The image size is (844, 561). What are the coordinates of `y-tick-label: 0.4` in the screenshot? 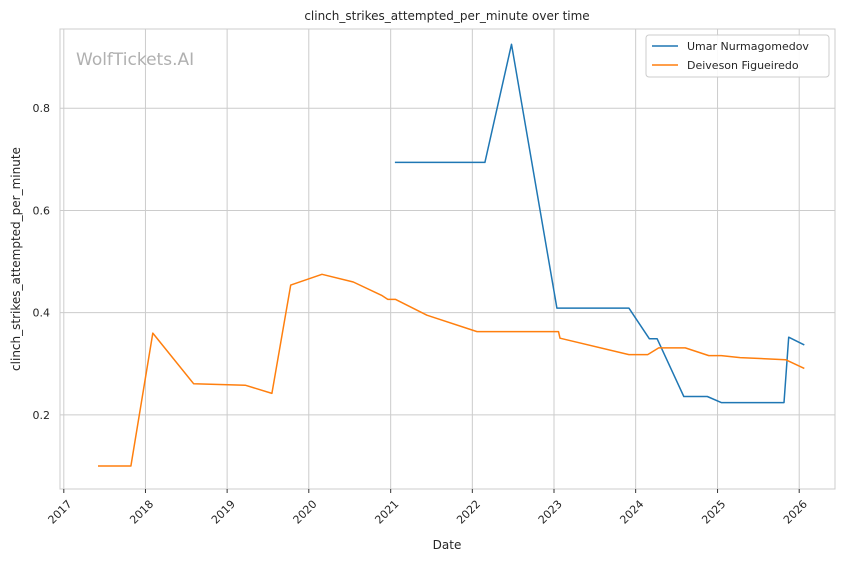 It's located at (42, 313).